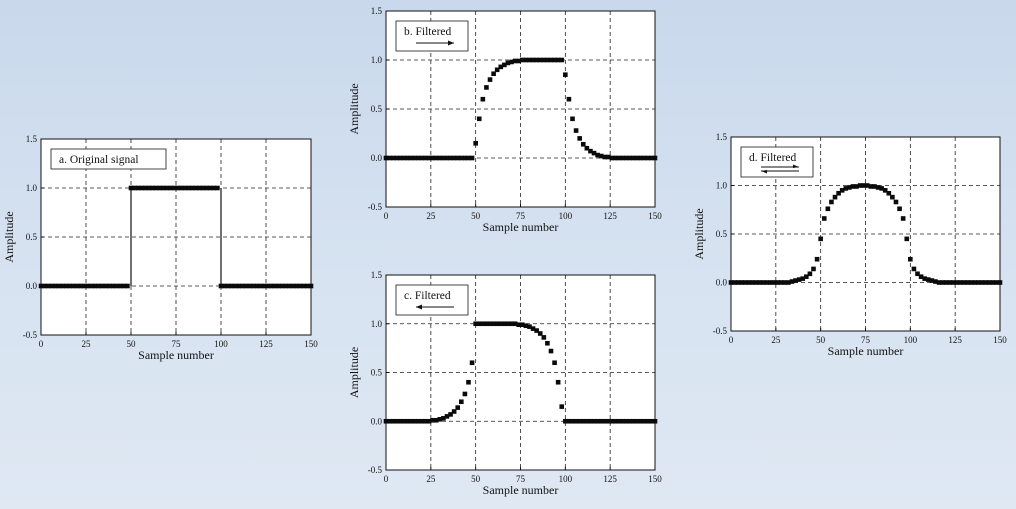 Image resolution: width=1016 pixels, height=509 pixels. Describe the element at coordinates (176, 355) in the screenshot. I see `x-axis-label: Sample number` at that location.